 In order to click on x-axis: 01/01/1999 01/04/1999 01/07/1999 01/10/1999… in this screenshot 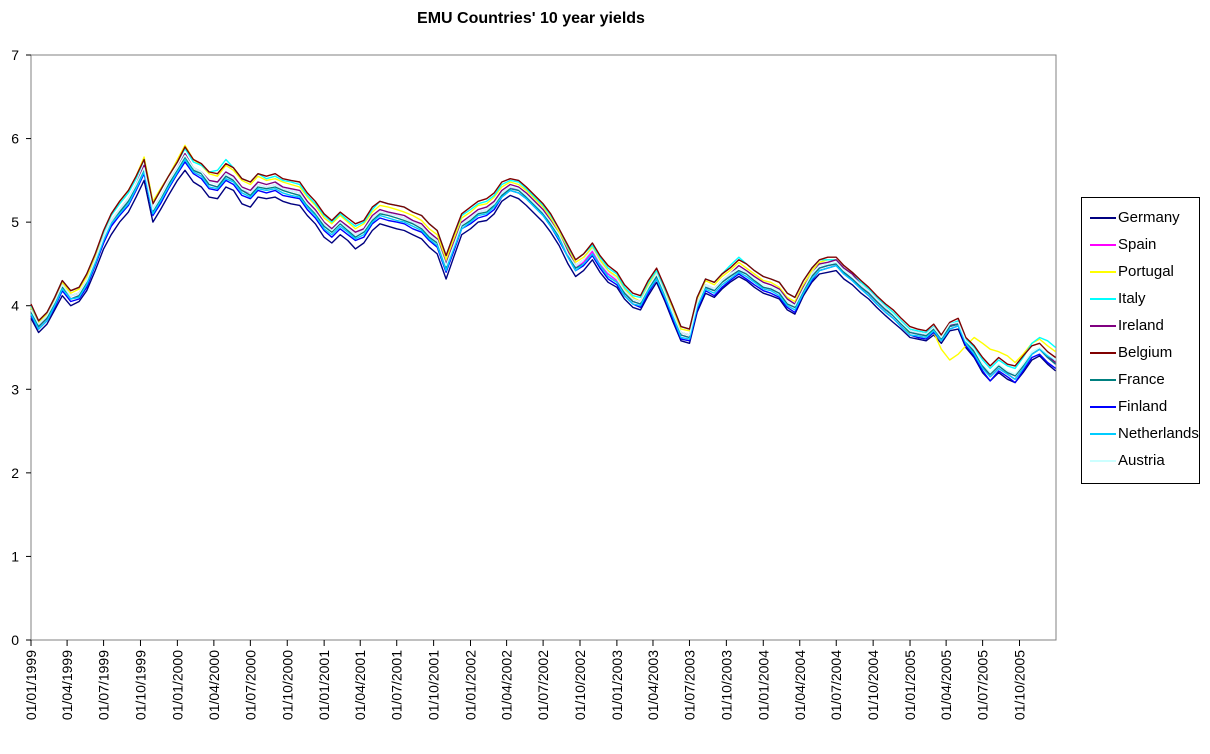, I will do `click(525, 680)`.